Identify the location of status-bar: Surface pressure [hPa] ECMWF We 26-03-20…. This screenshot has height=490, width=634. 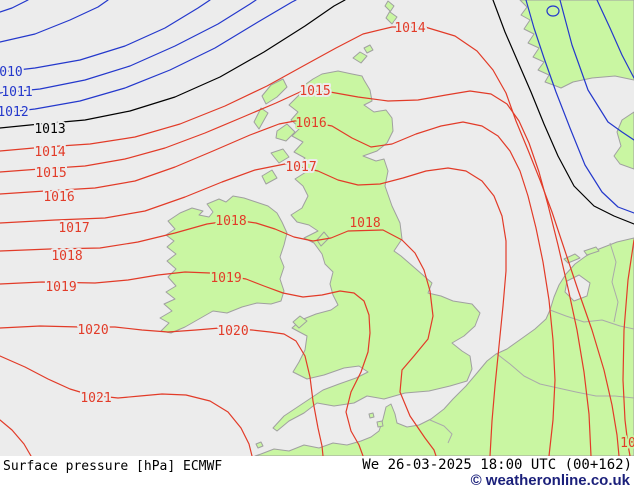
(317, 473).